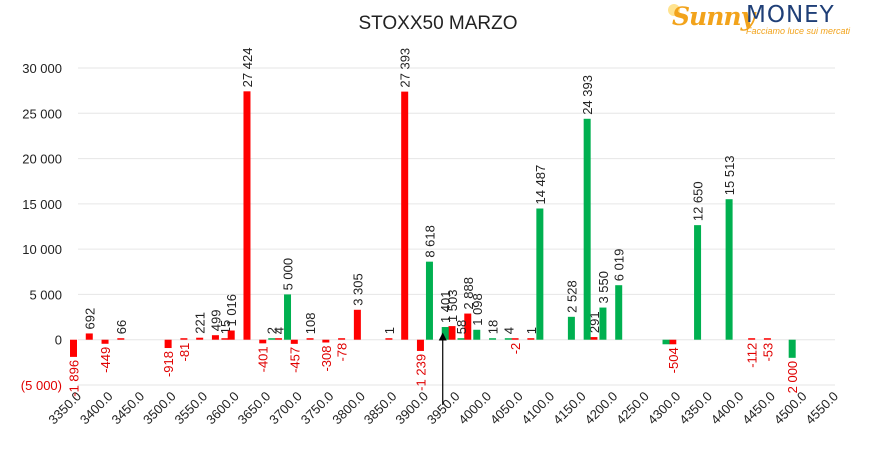 This screenshot has width=876, height=450. I want to click on data-label: -1 239, so click(420, 372).